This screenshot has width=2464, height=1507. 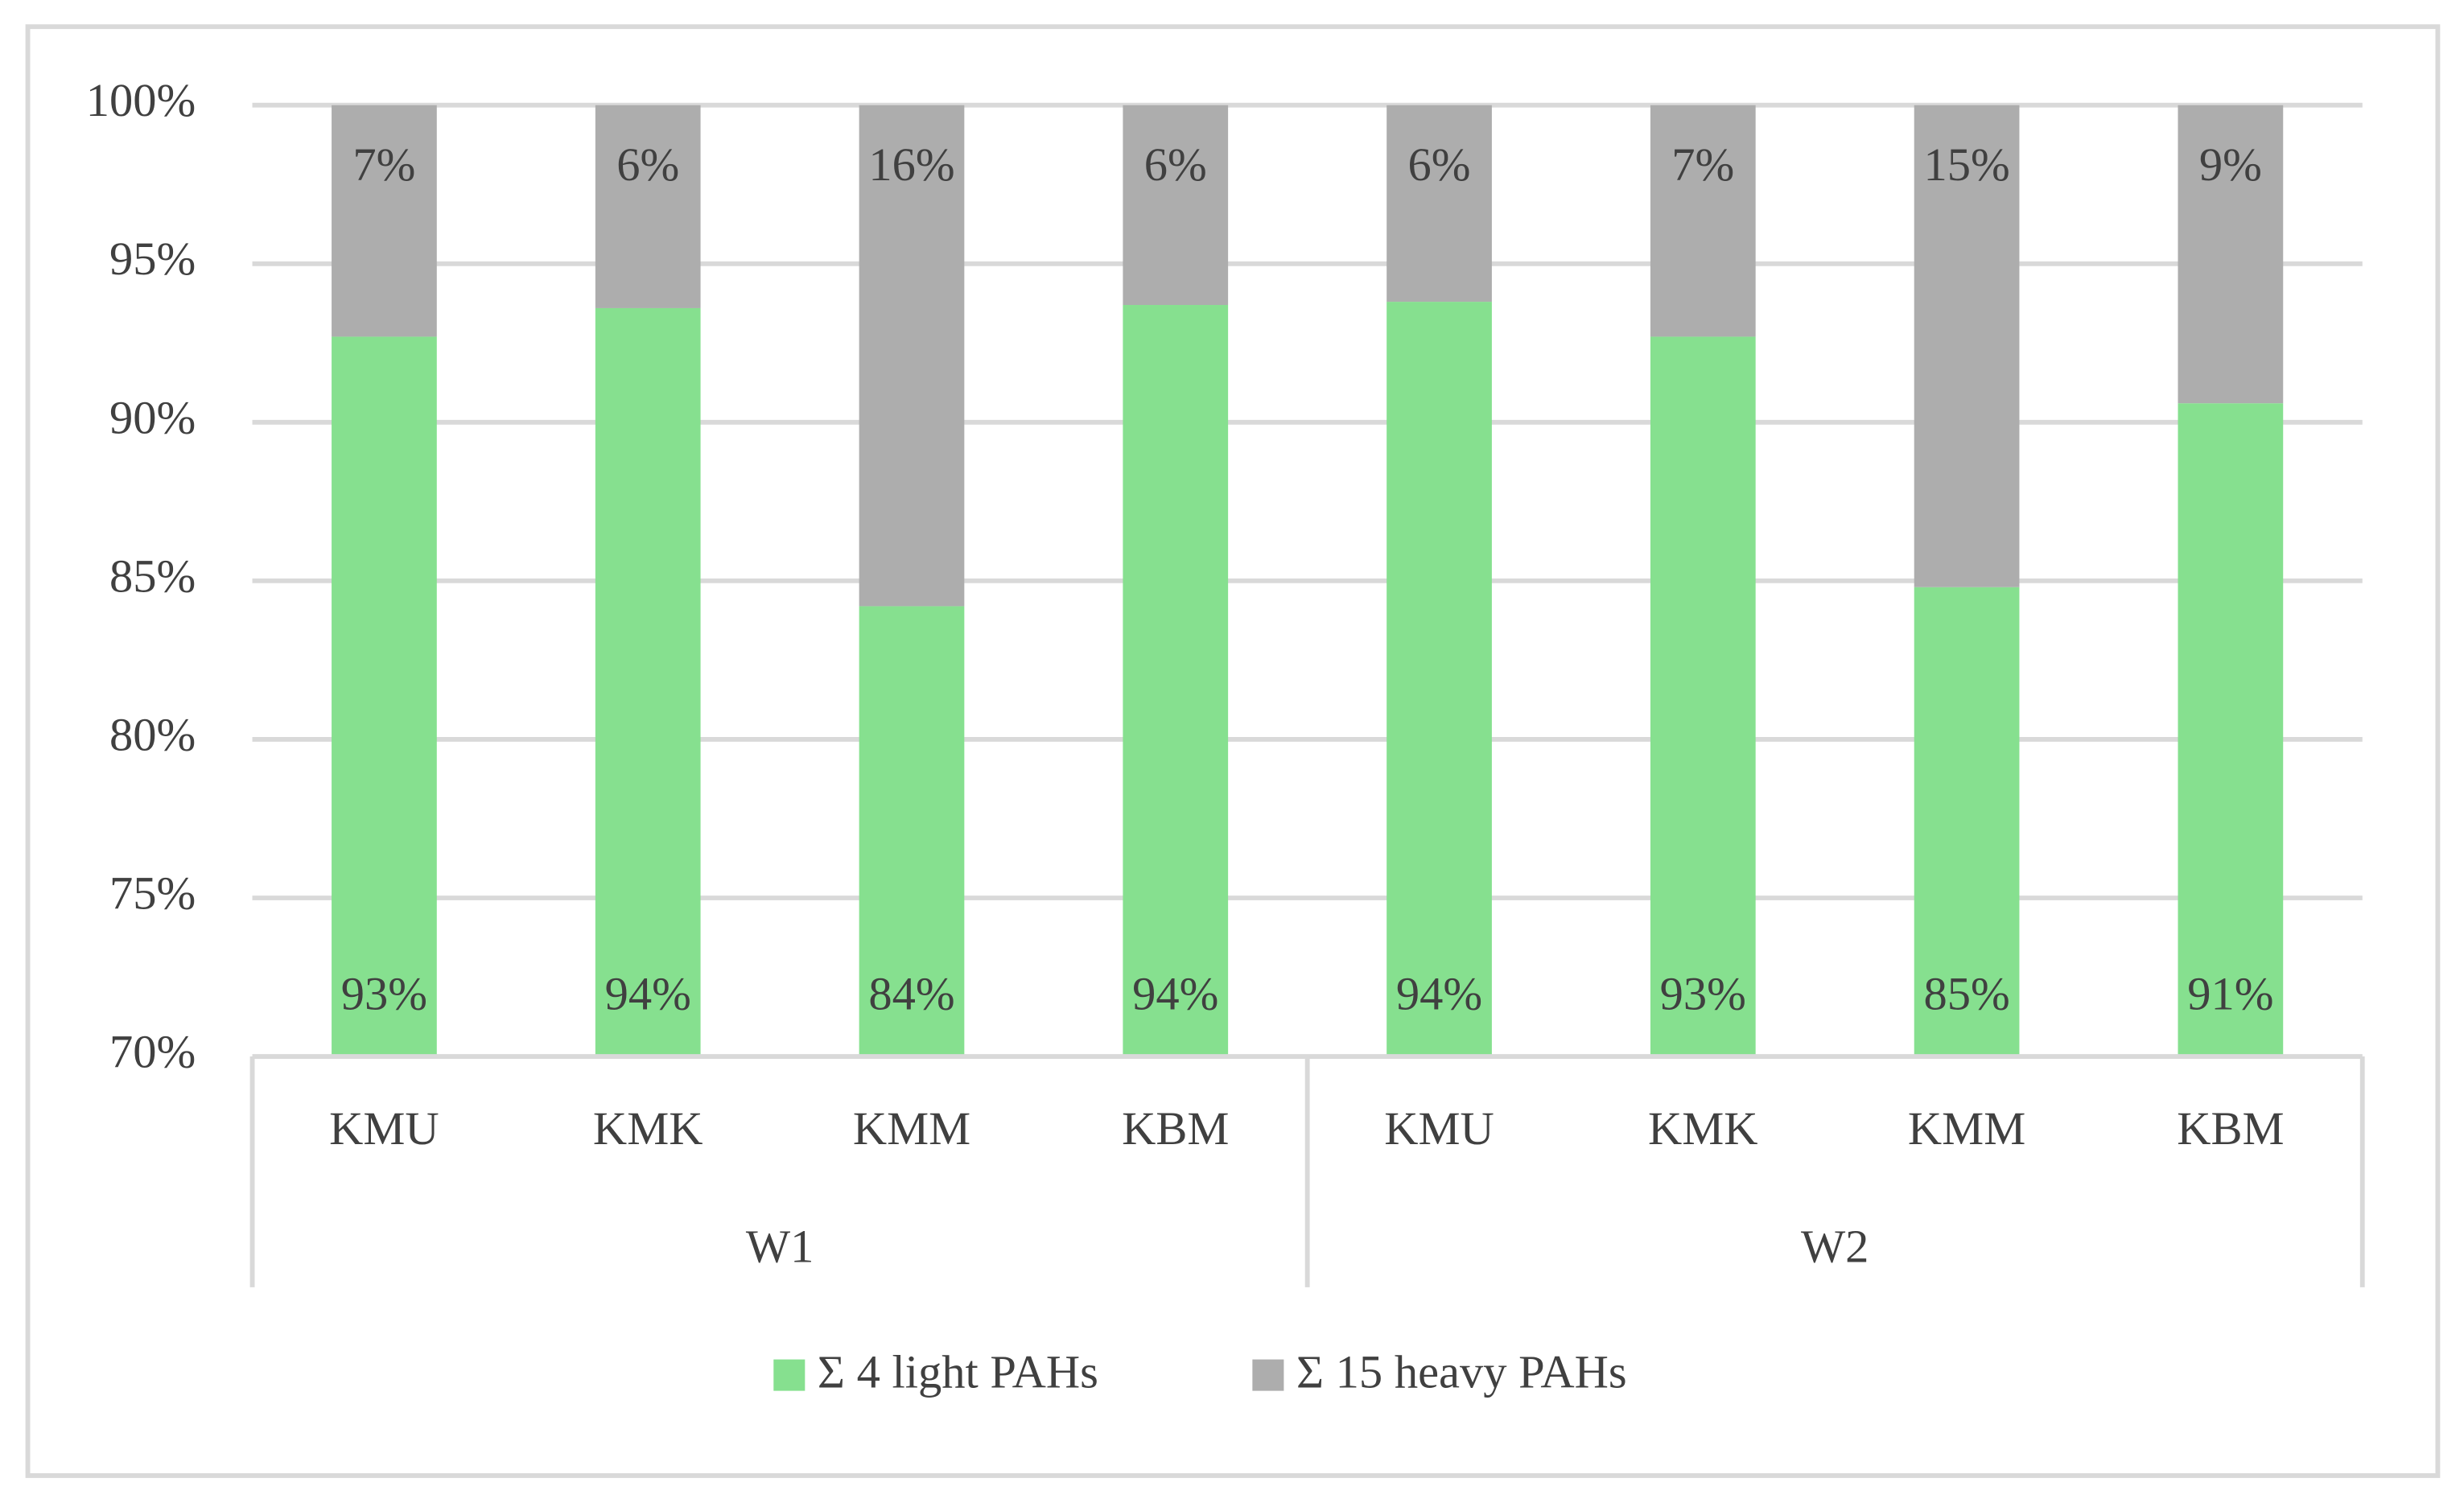 I want to click on y-tick-label: 95%, so click(x=152, y=259).